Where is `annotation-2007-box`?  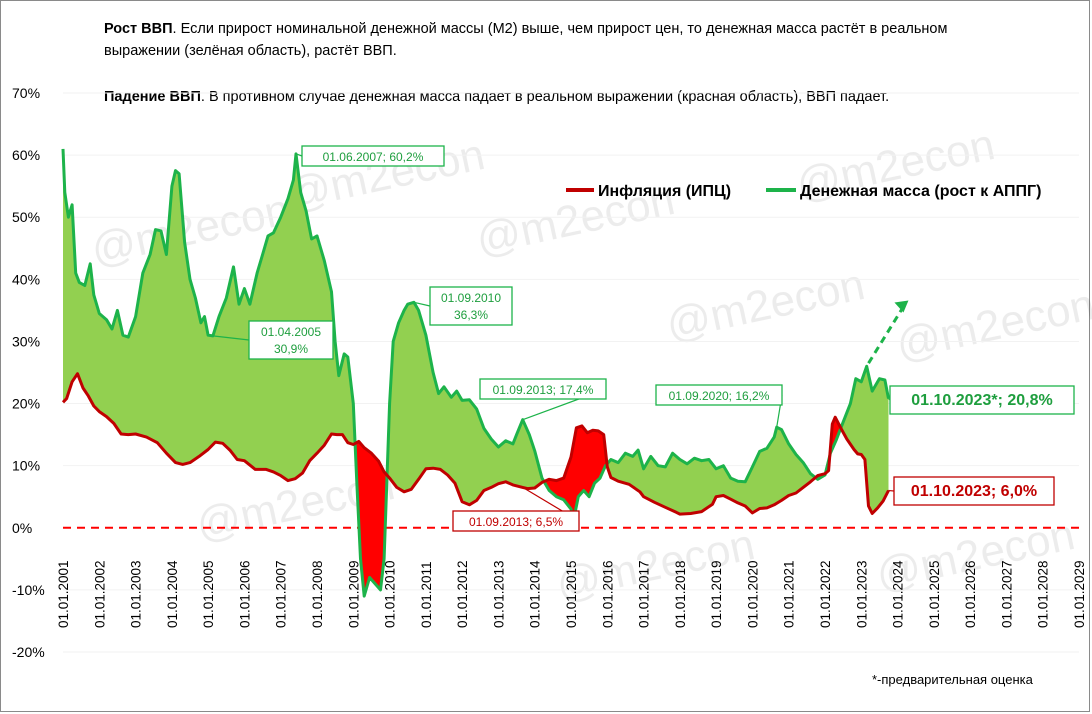
annotation-2007-box is located at coordinates (373, 156).